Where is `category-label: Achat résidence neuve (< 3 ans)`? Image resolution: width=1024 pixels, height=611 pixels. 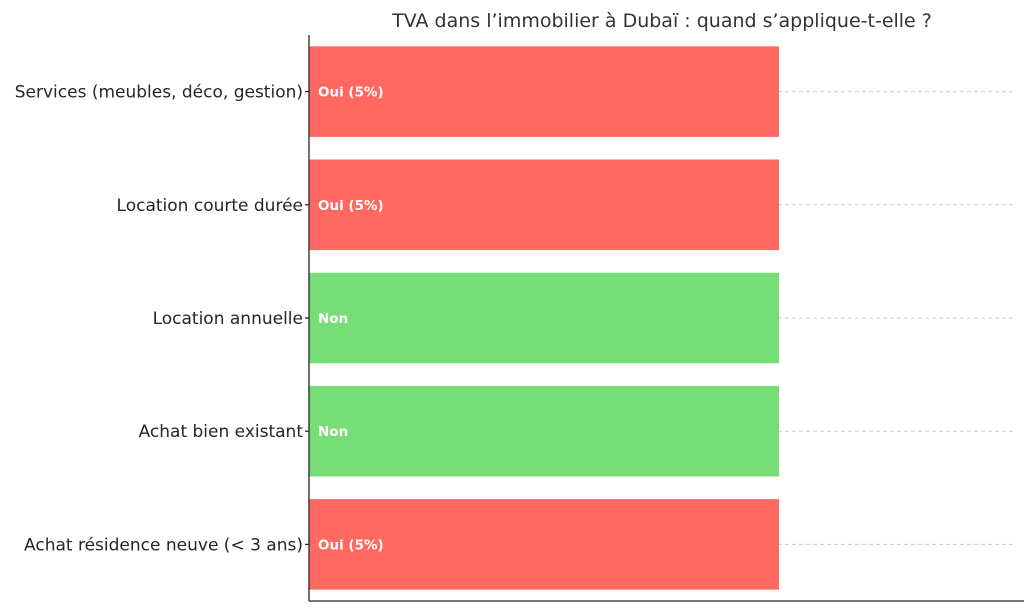
category-label: Achat résidence neuve (< 3 ans) is located at coordinates (163, 545).